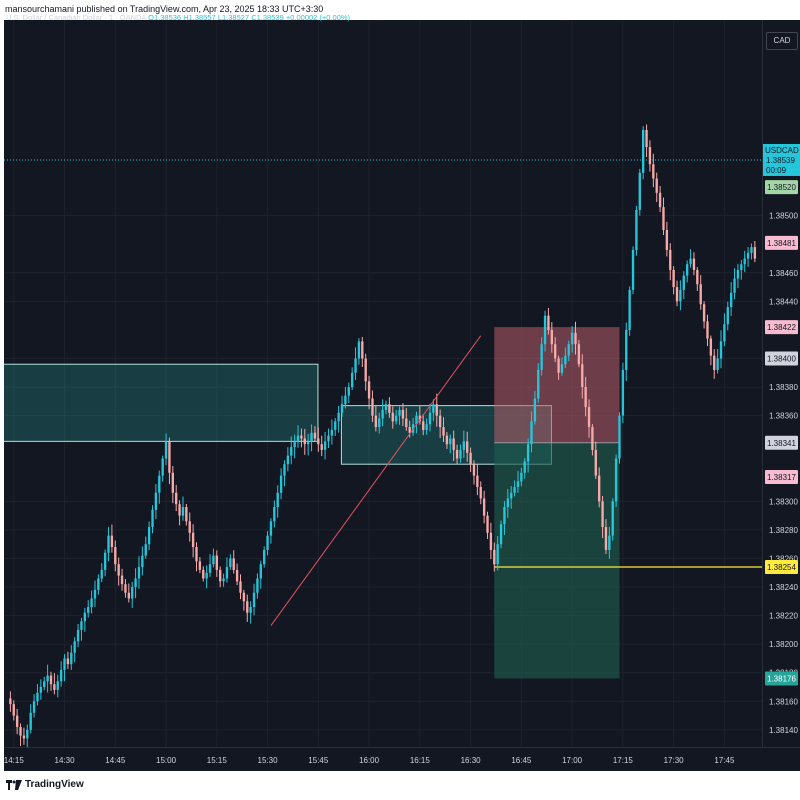 The width and height of the screenshot is (800, 800). I want to click on footer: TradingView, so click(400, 785).